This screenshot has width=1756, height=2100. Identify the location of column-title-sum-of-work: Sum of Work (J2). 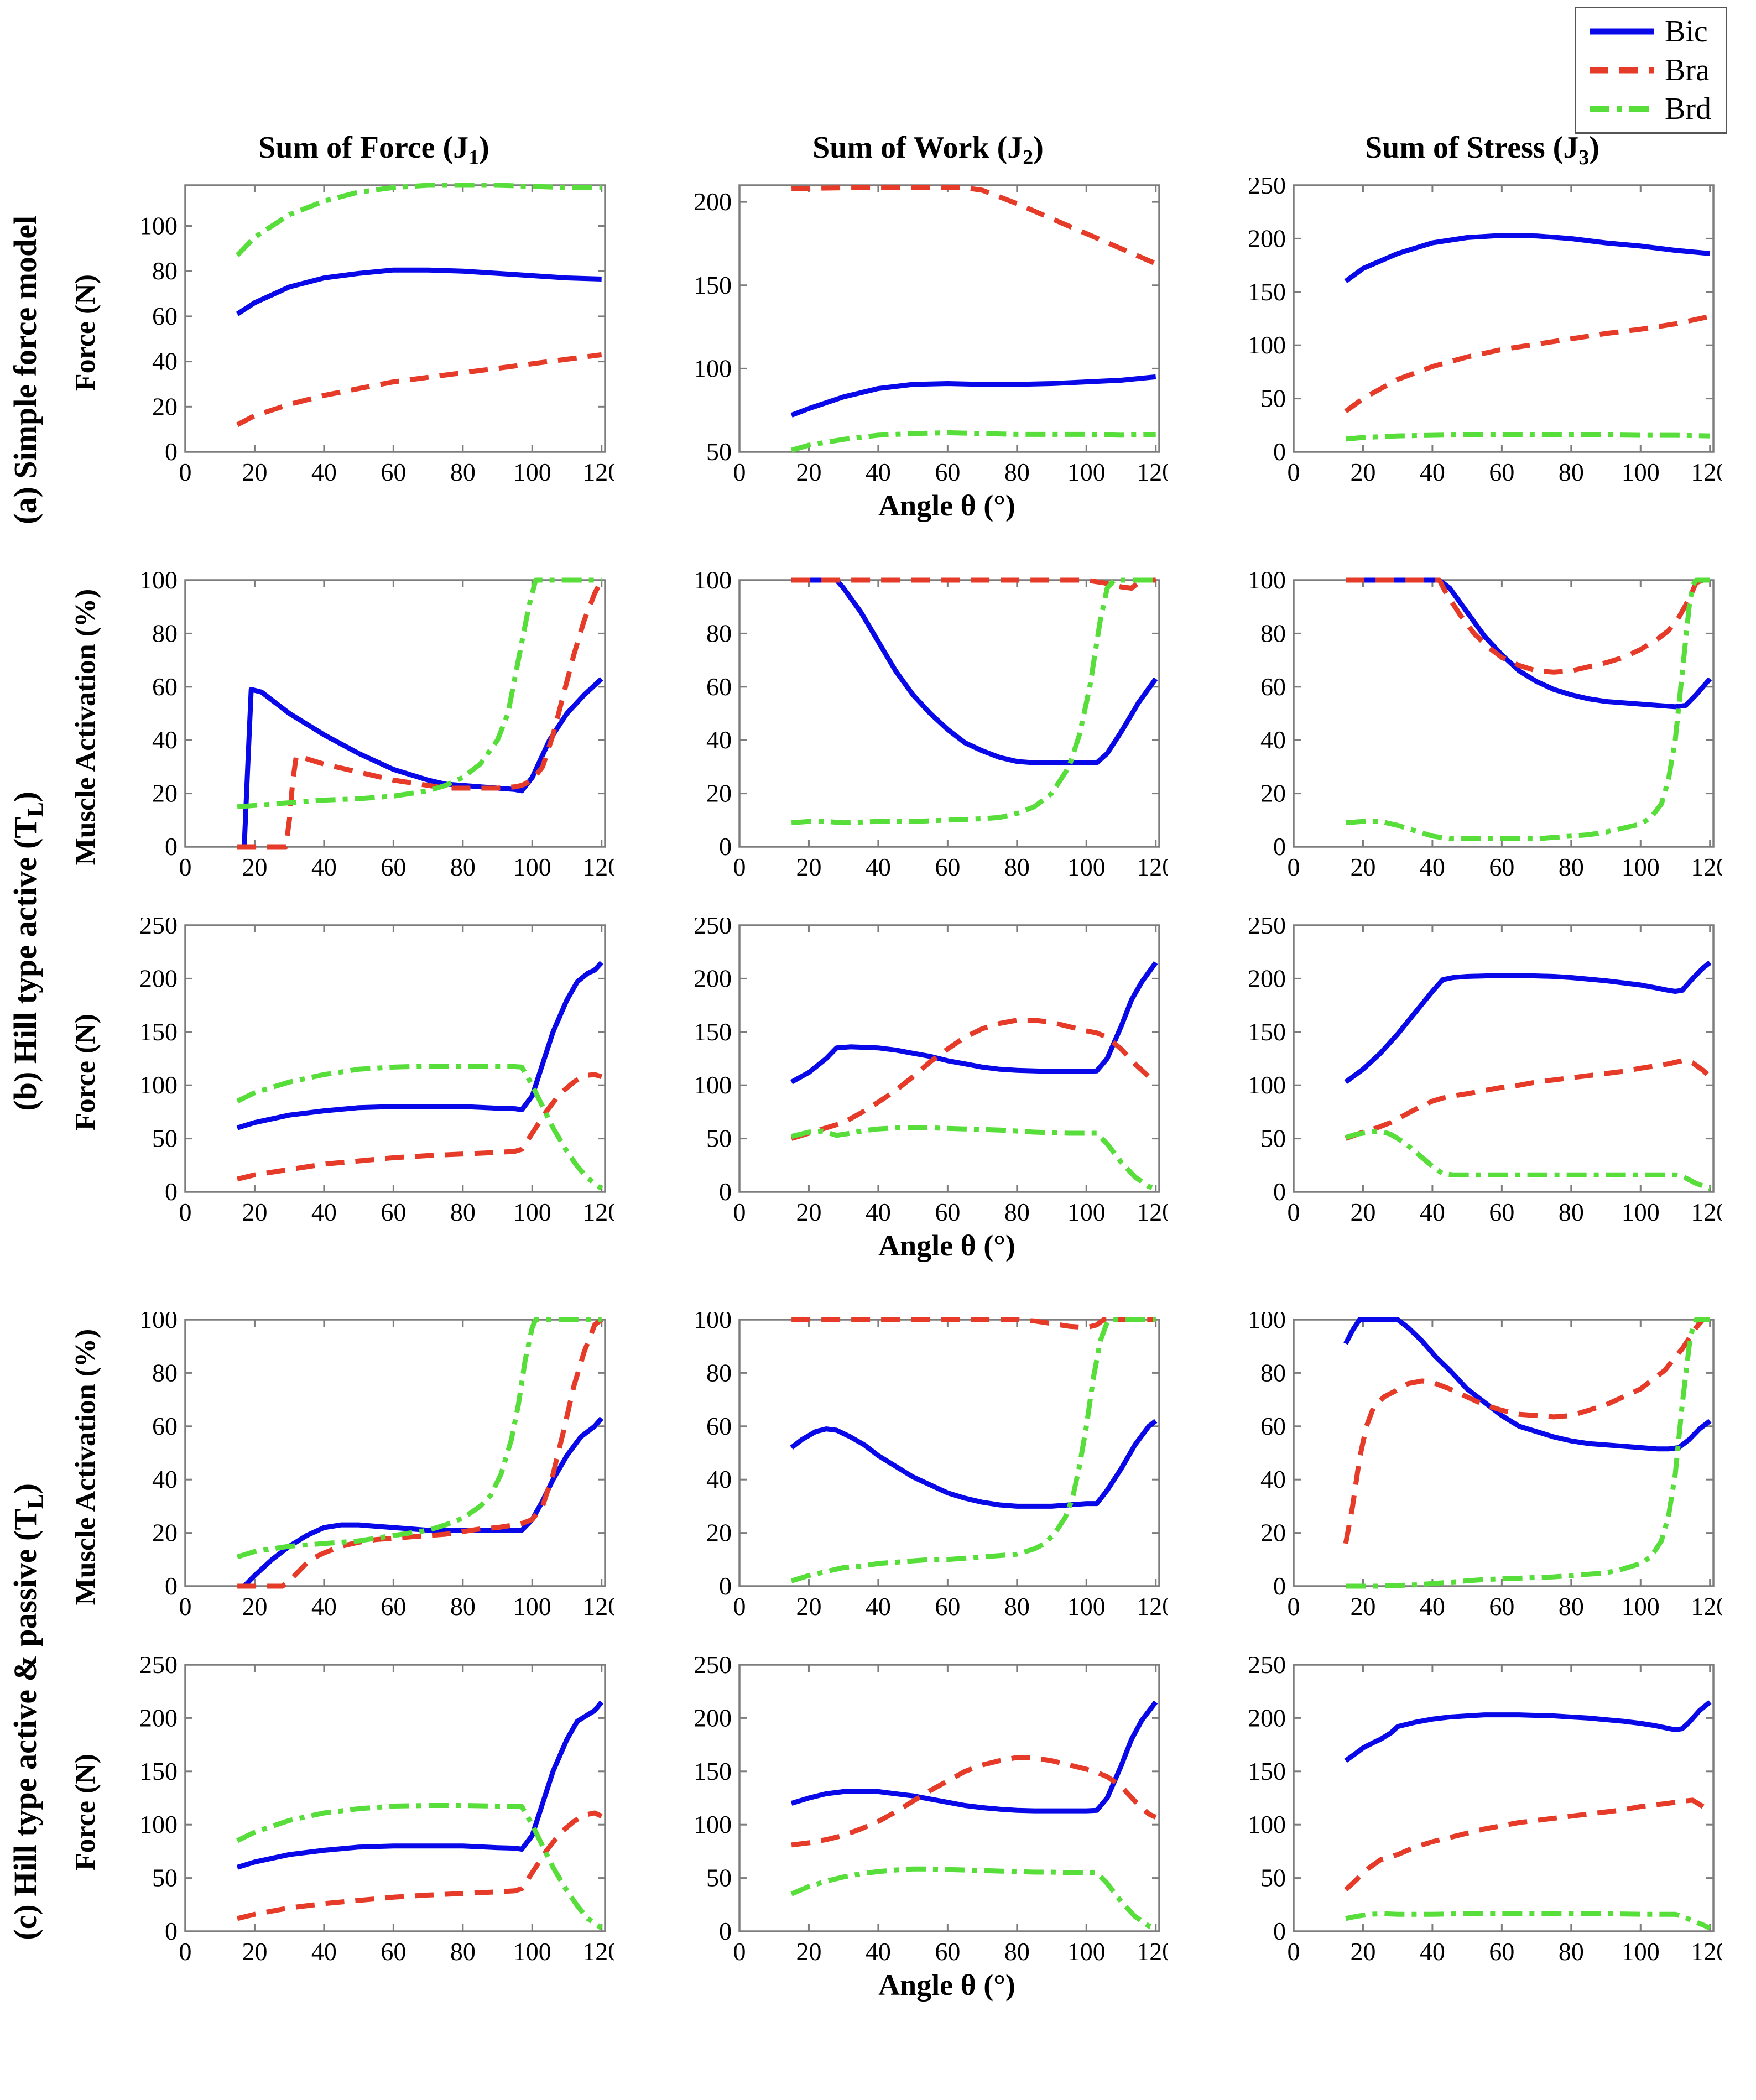
(928, 150).